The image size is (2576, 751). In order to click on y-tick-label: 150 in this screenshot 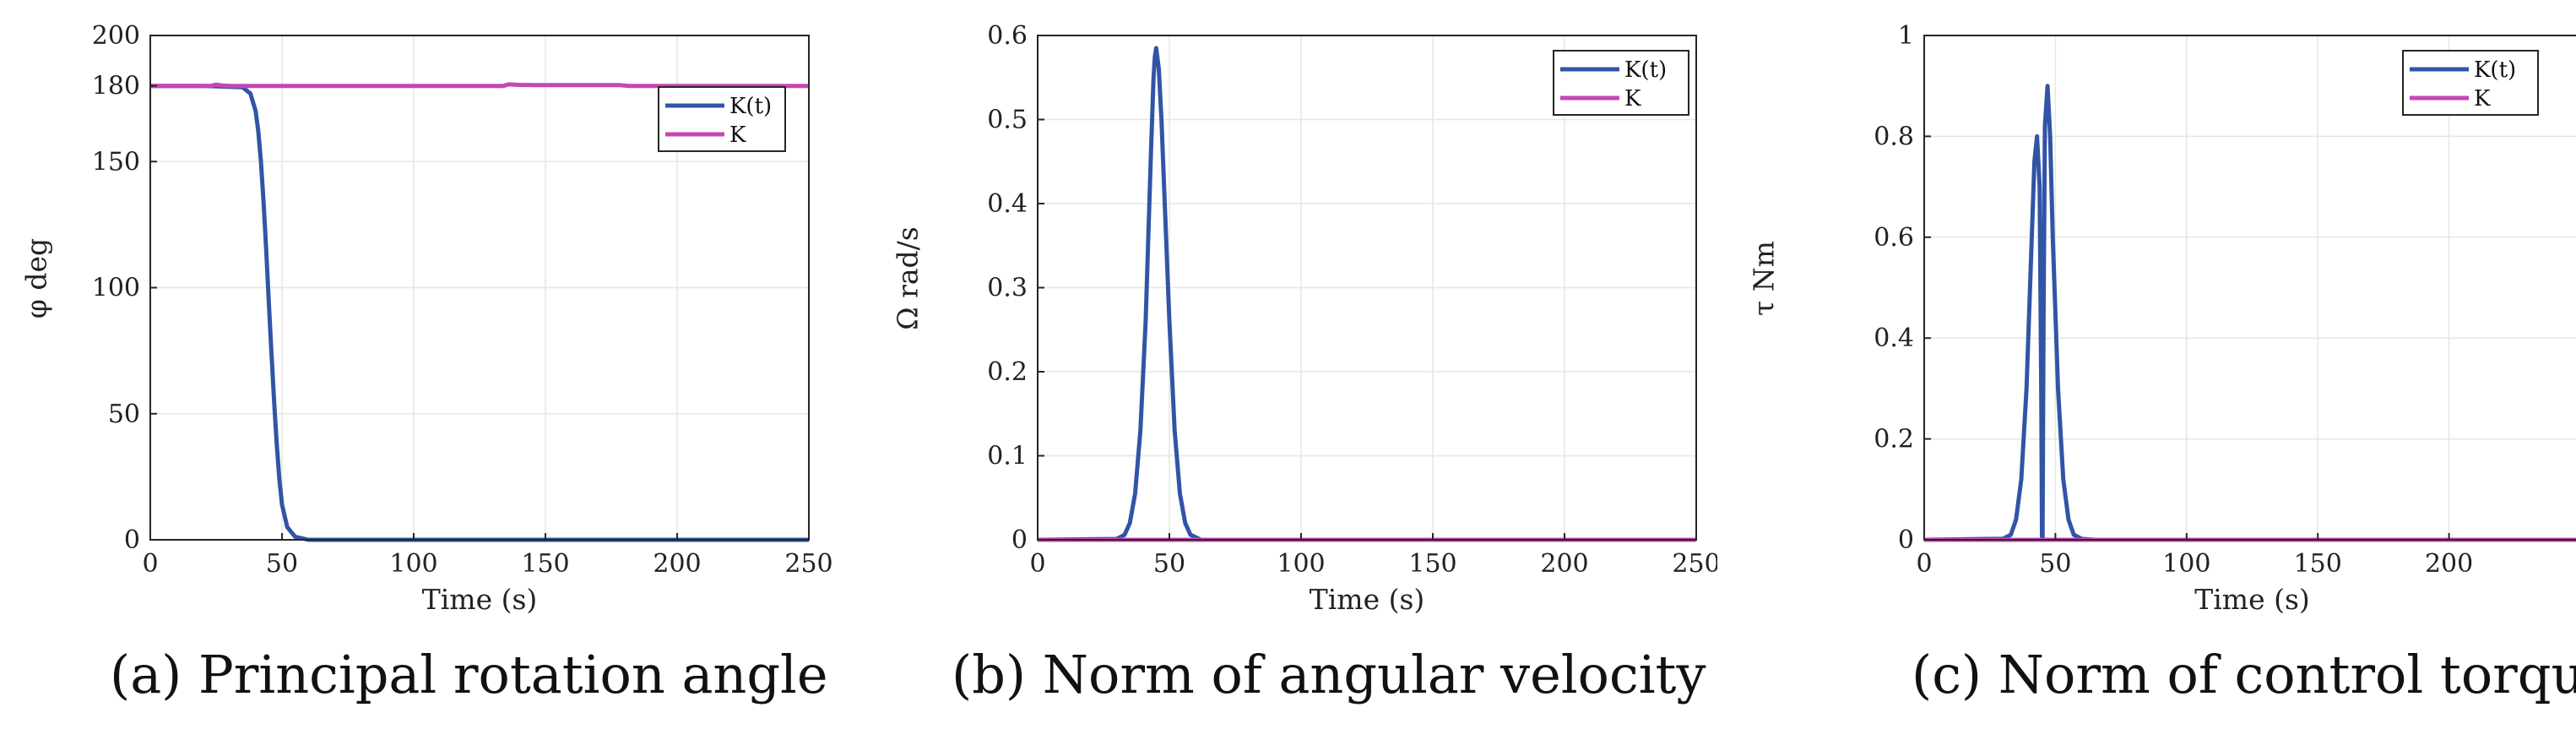, I will do `click(116, 162)`.